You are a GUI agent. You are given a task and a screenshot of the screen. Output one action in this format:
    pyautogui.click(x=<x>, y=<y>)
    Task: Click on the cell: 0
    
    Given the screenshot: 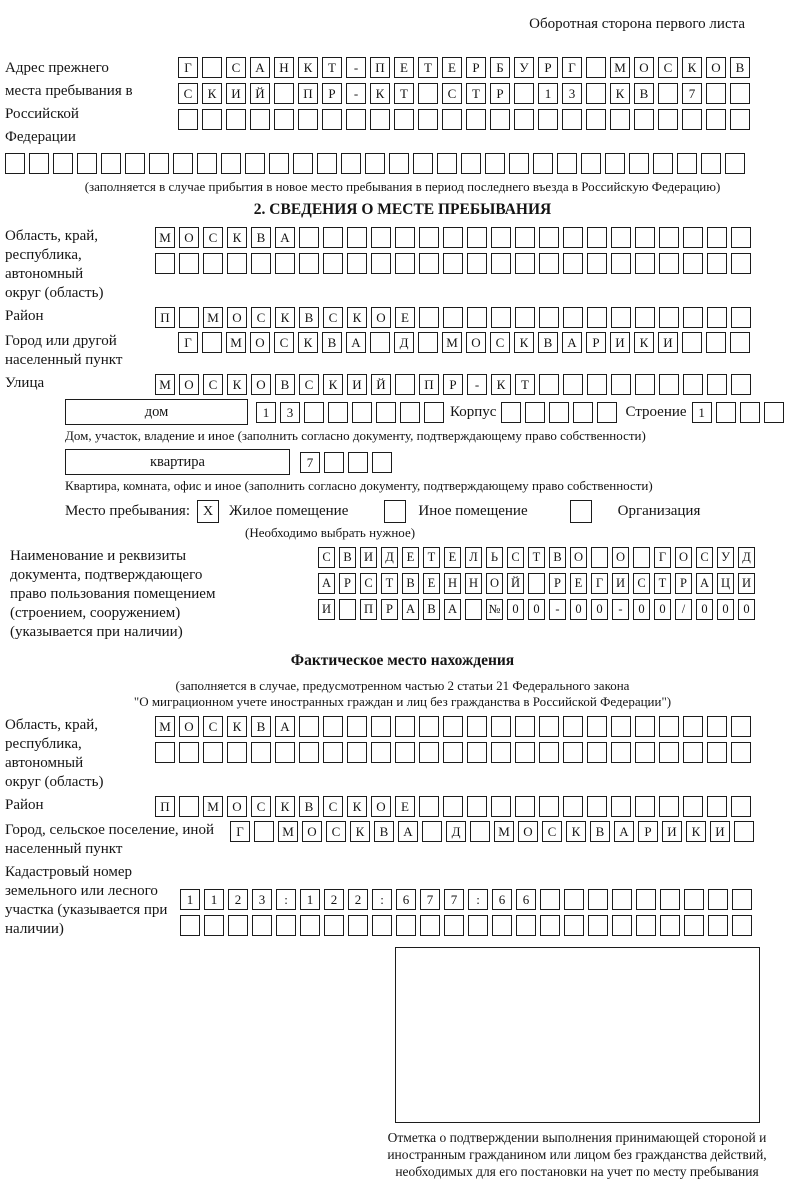 What is the action you would take?
    pyautogui.click(x=515, y=609)
    